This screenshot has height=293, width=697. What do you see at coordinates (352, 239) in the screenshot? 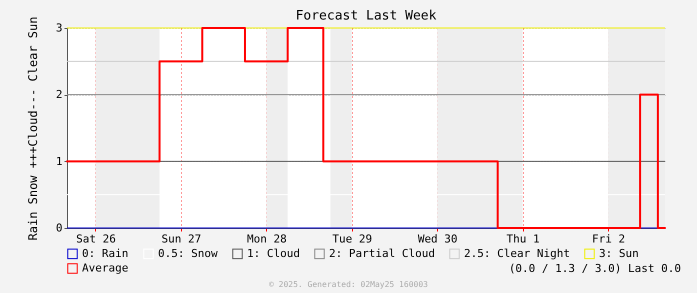
I see `x-tick-label: Tue 29` at bounding box center [352, 239].